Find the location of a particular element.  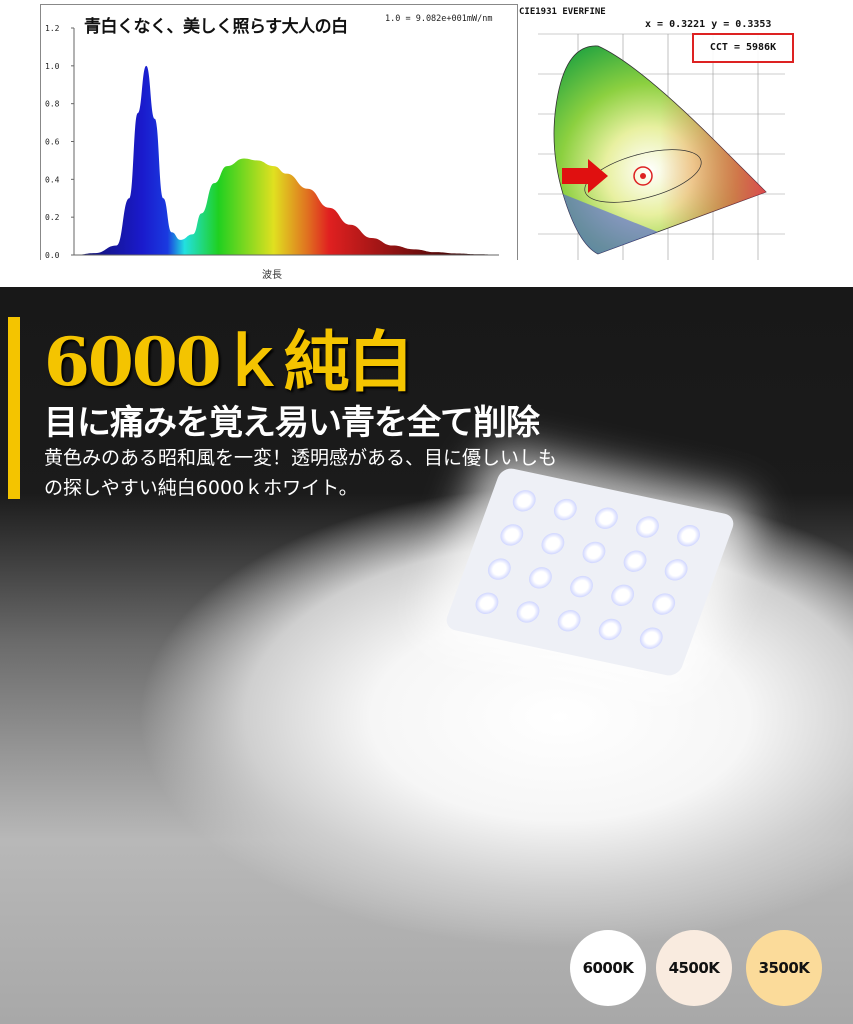

headline: 6000ｋ純白 is located at coordinates (229, 362).